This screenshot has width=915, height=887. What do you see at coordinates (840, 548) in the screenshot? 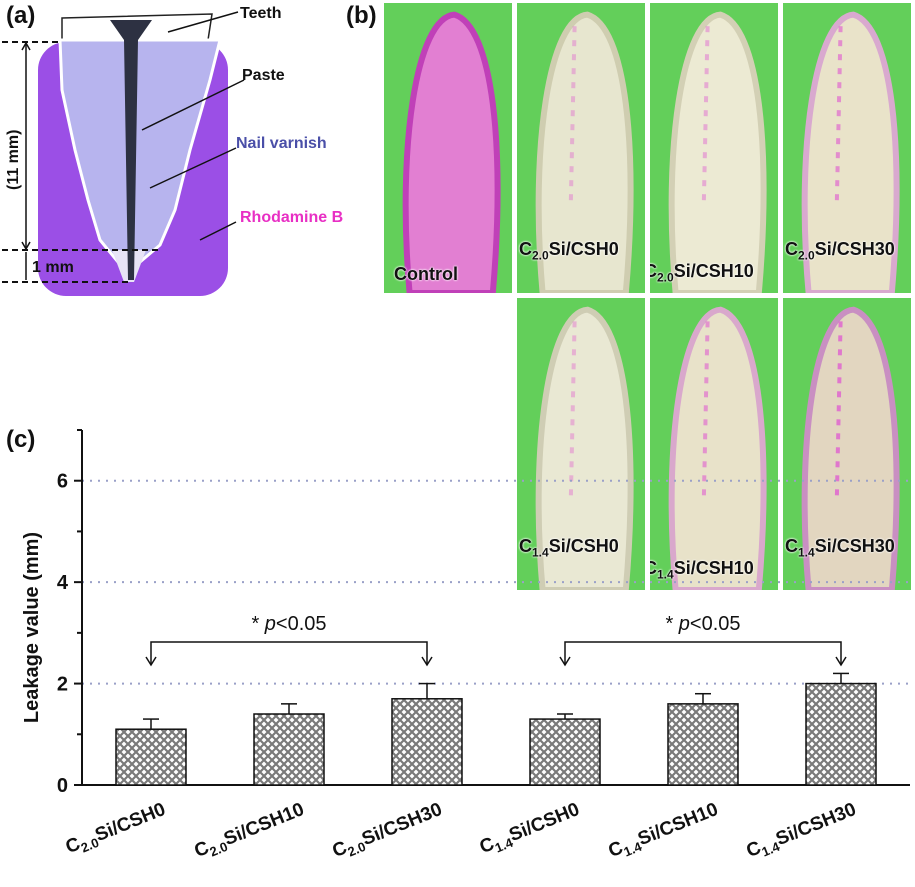
I see `photo-caption: C1.4Si/CSH30` at bounding box center [840, 548].